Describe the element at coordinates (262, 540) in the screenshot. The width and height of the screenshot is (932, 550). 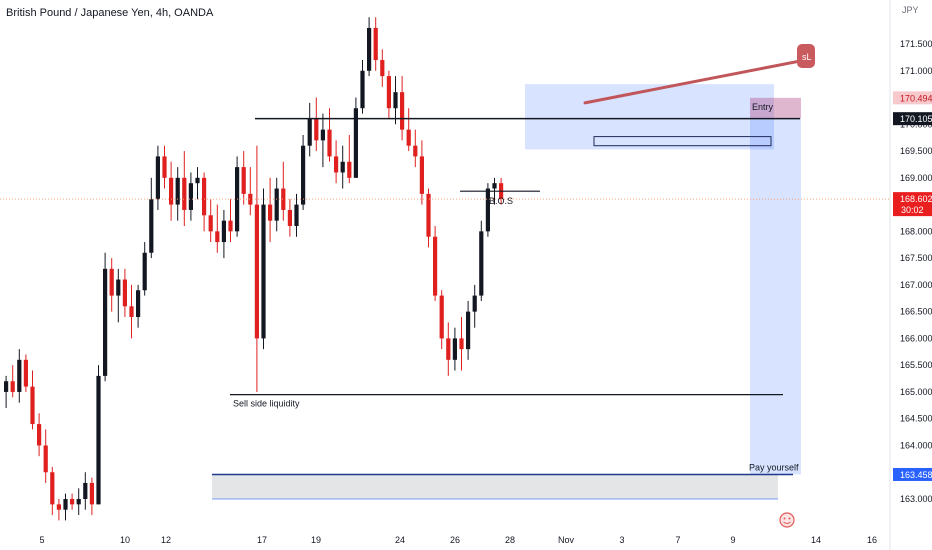
I see `time-tick-label: 17` at that location.